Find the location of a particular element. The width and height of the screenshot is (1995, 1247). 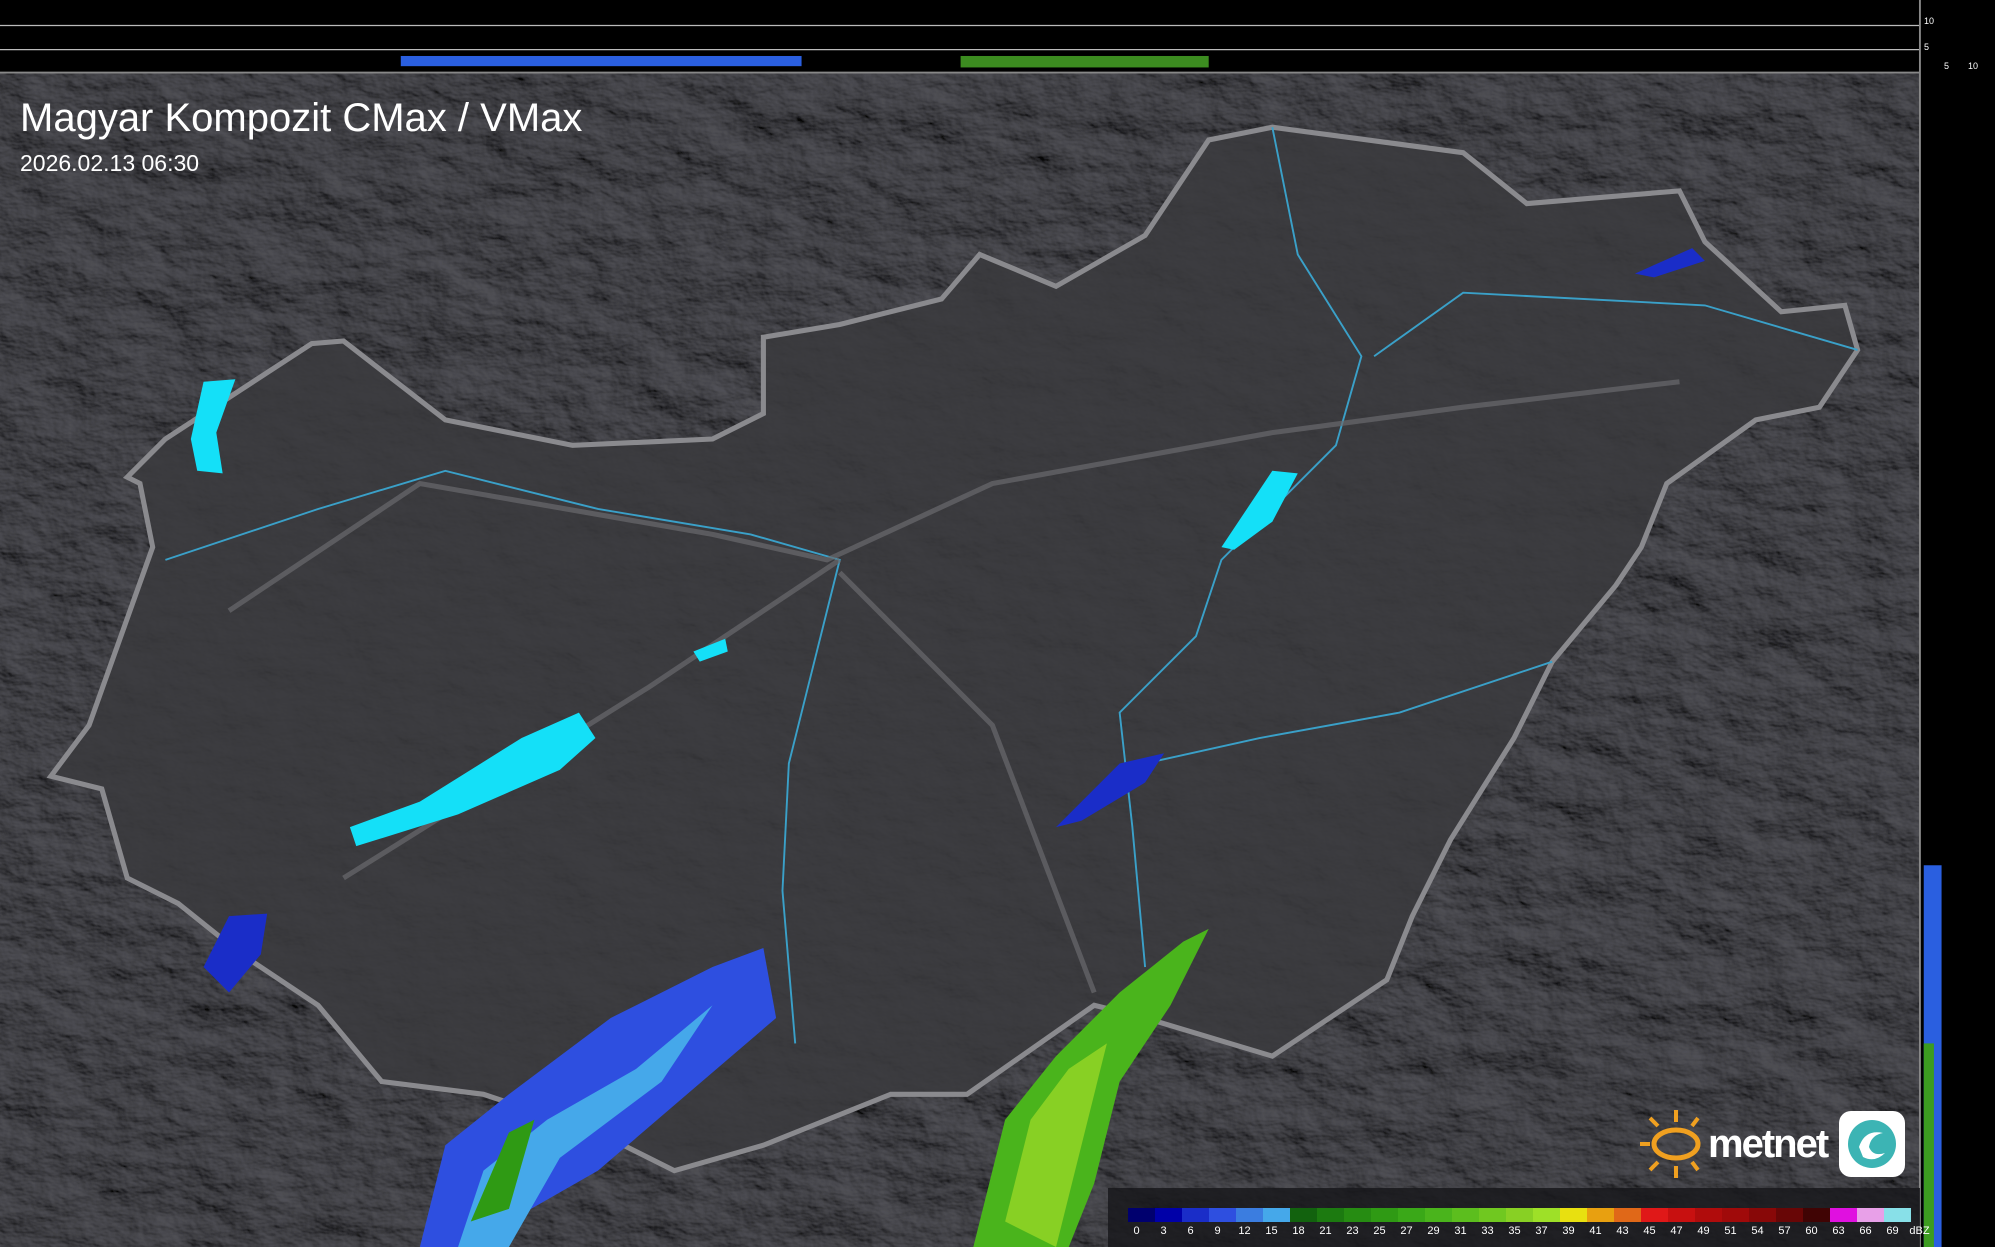

legend-label: 66 is located at coordinates (1865, 1231).